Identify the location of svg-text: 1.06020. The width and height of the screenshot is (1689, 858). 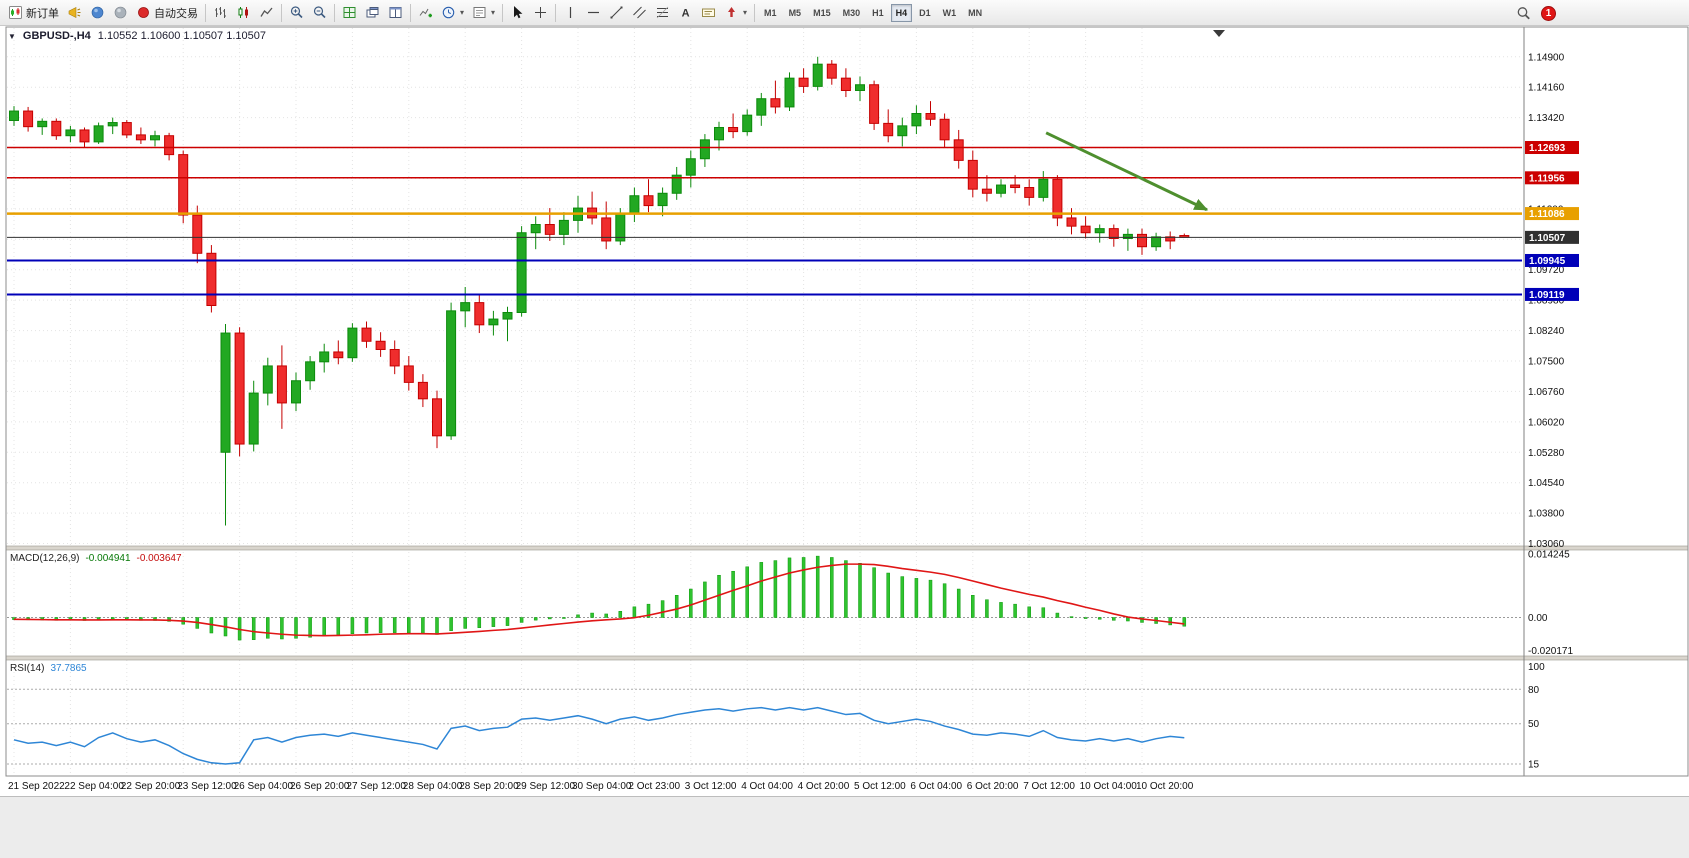
(1546, 422).